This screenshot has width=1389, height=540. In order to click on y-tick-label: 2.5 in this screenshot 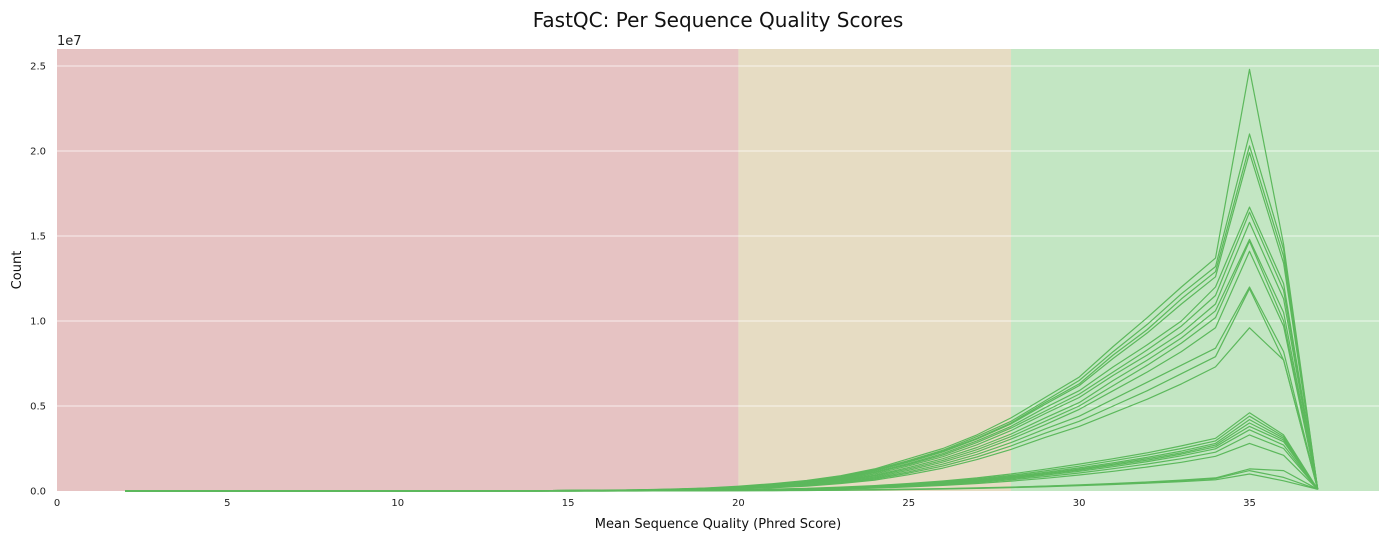, I will do `click(38, 67)`.